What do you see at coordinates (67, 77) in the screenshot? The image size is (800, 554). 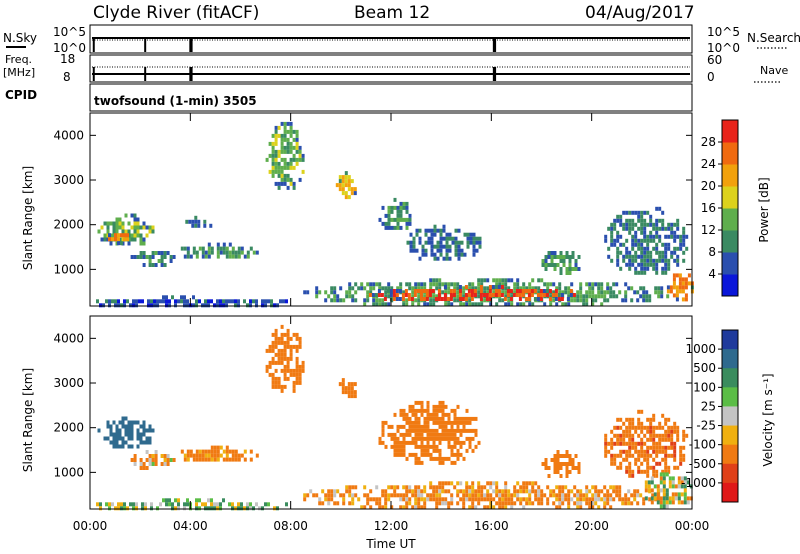 I see `freq-tick-bottom: 8` at bounding box center [67, 77].